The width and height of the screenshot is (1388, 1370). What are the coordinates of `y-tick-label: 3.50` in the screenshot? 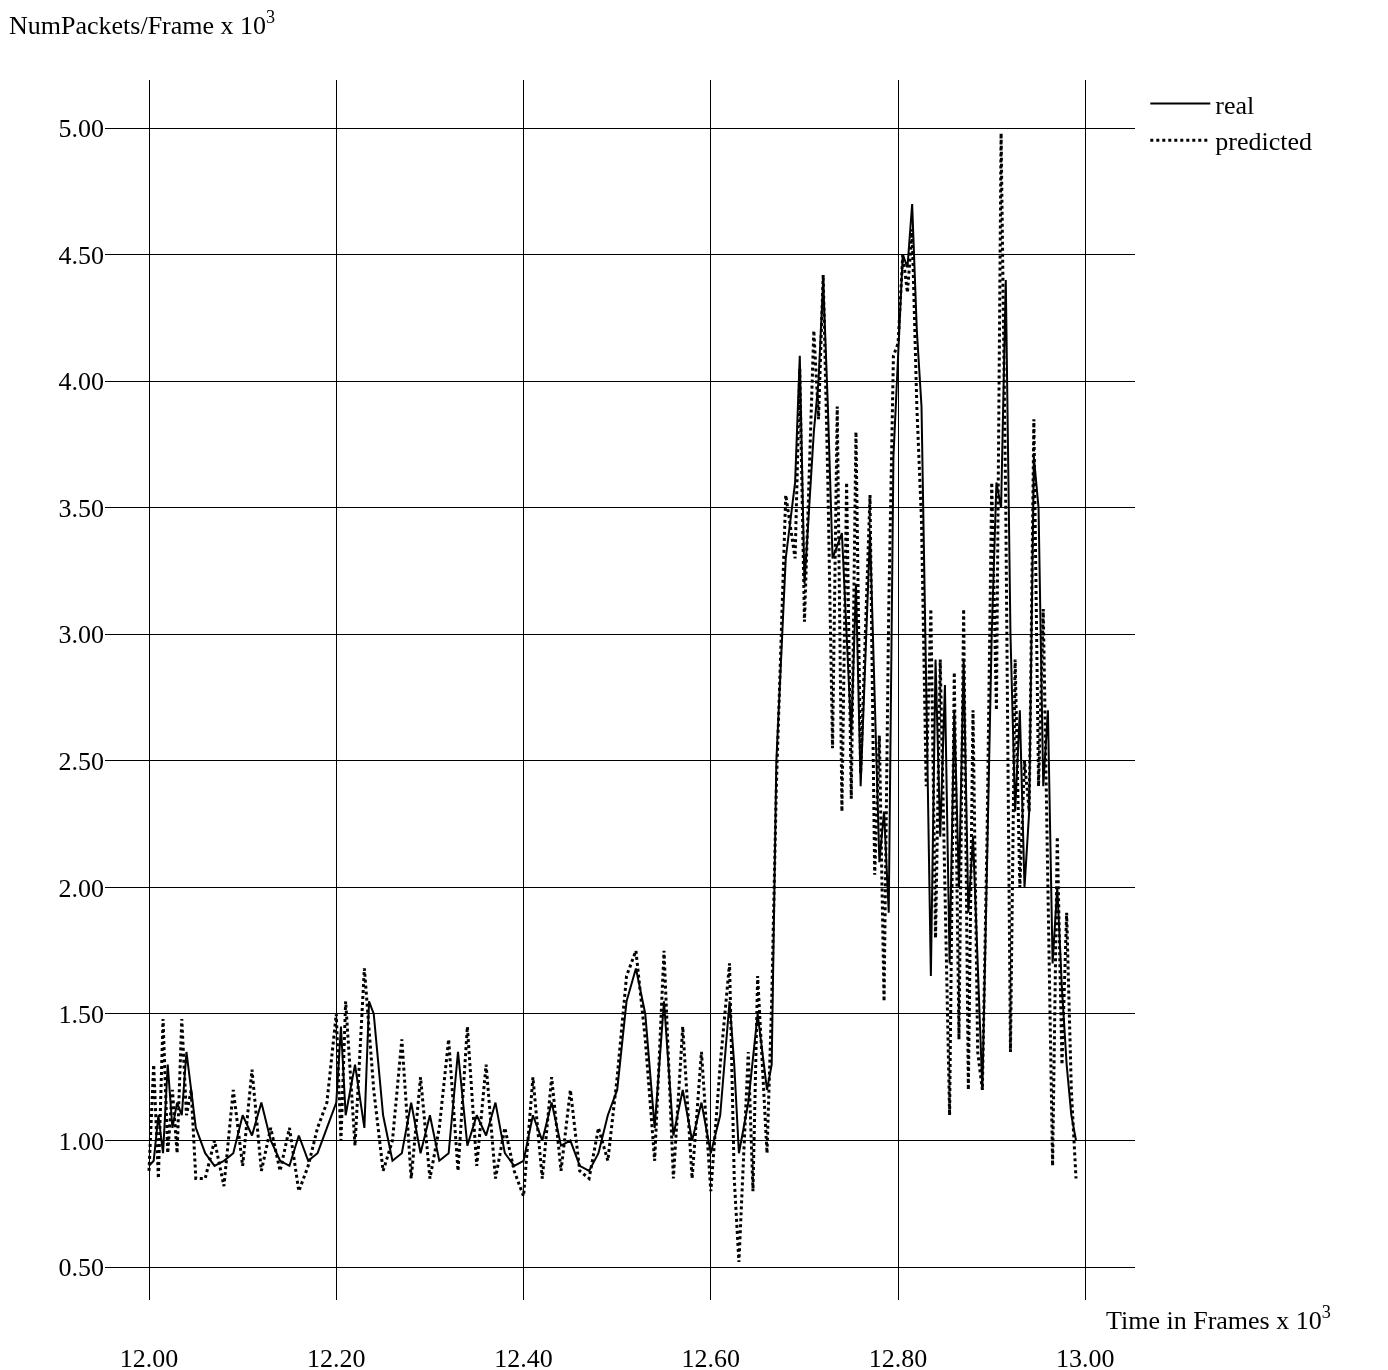 It's located at (81, 508).